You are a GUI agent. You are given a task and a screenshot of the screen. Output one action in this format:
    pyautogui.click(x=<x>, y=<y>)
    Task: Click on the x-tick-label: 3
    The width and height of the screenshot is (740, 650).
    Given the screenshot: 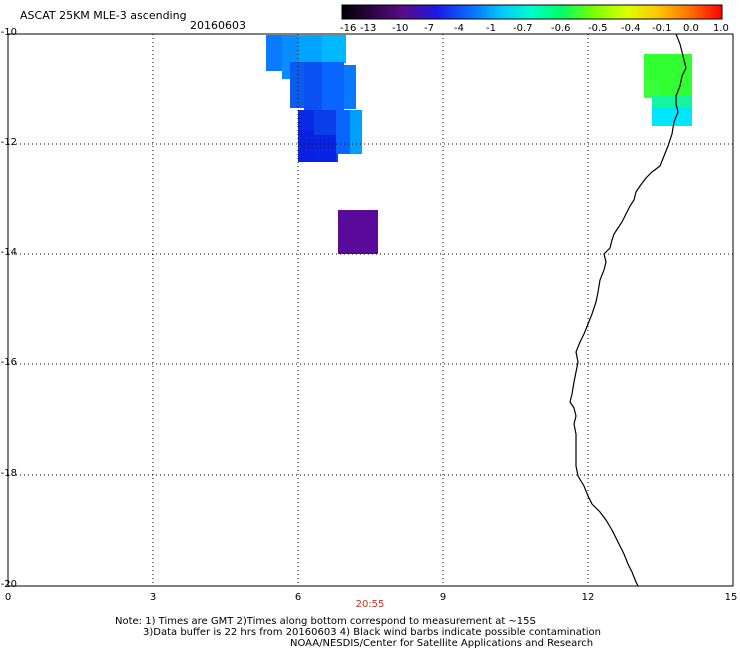 What is the action you would take?
    pyautogui.click(x=153, y=597)
    